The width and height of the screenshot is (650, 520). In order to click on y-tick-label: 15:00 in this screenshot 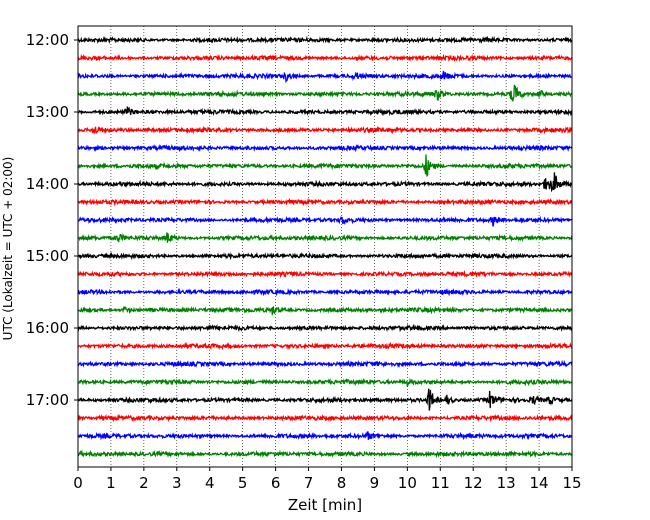, I will do `click(47, 256)`.